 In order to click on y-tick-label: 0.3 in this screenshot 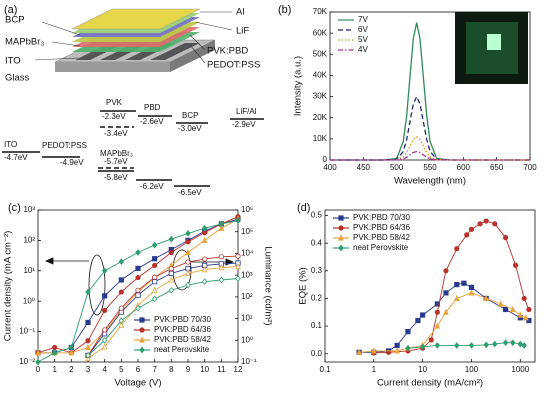, I will do `click(317, 270)`.